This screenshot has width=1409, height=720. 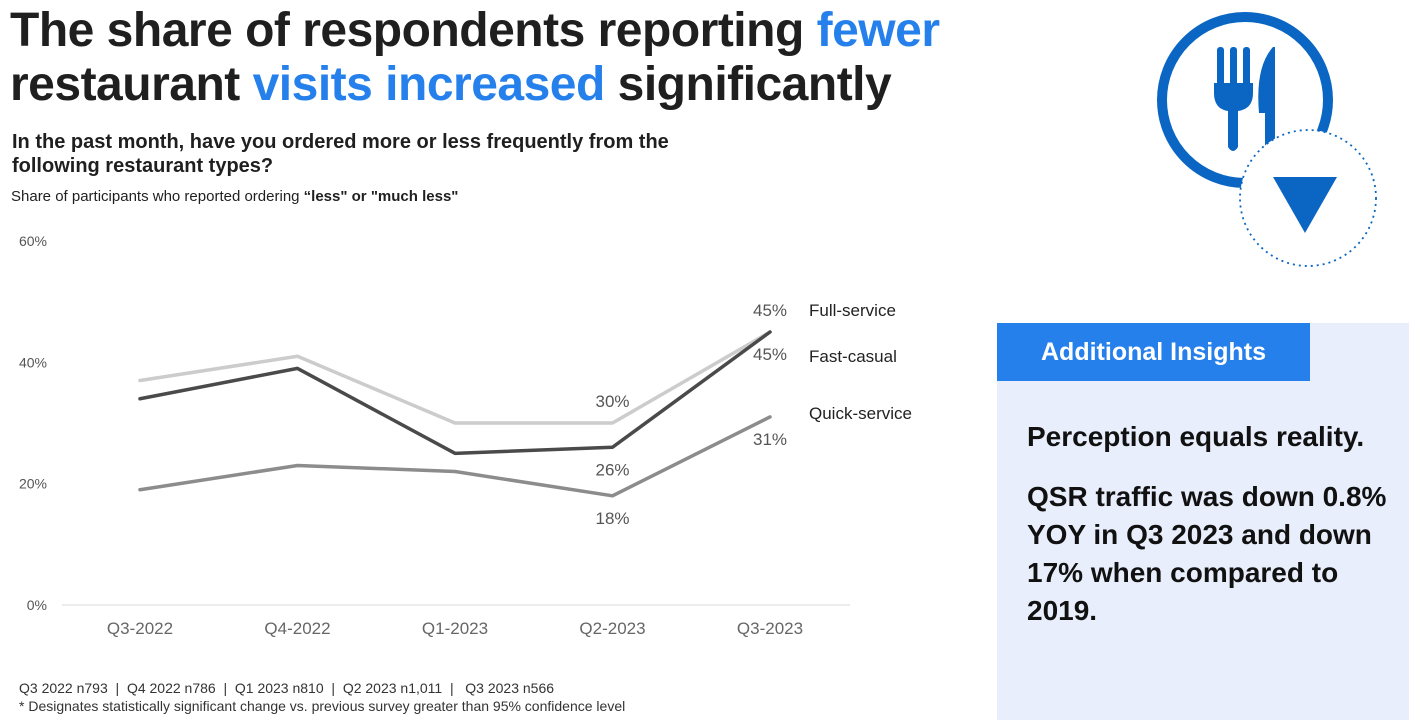 What do you see at coordinates (612, 401) in the screenshot?
I see `data-label: 30%` at bounding box center [612, 401].